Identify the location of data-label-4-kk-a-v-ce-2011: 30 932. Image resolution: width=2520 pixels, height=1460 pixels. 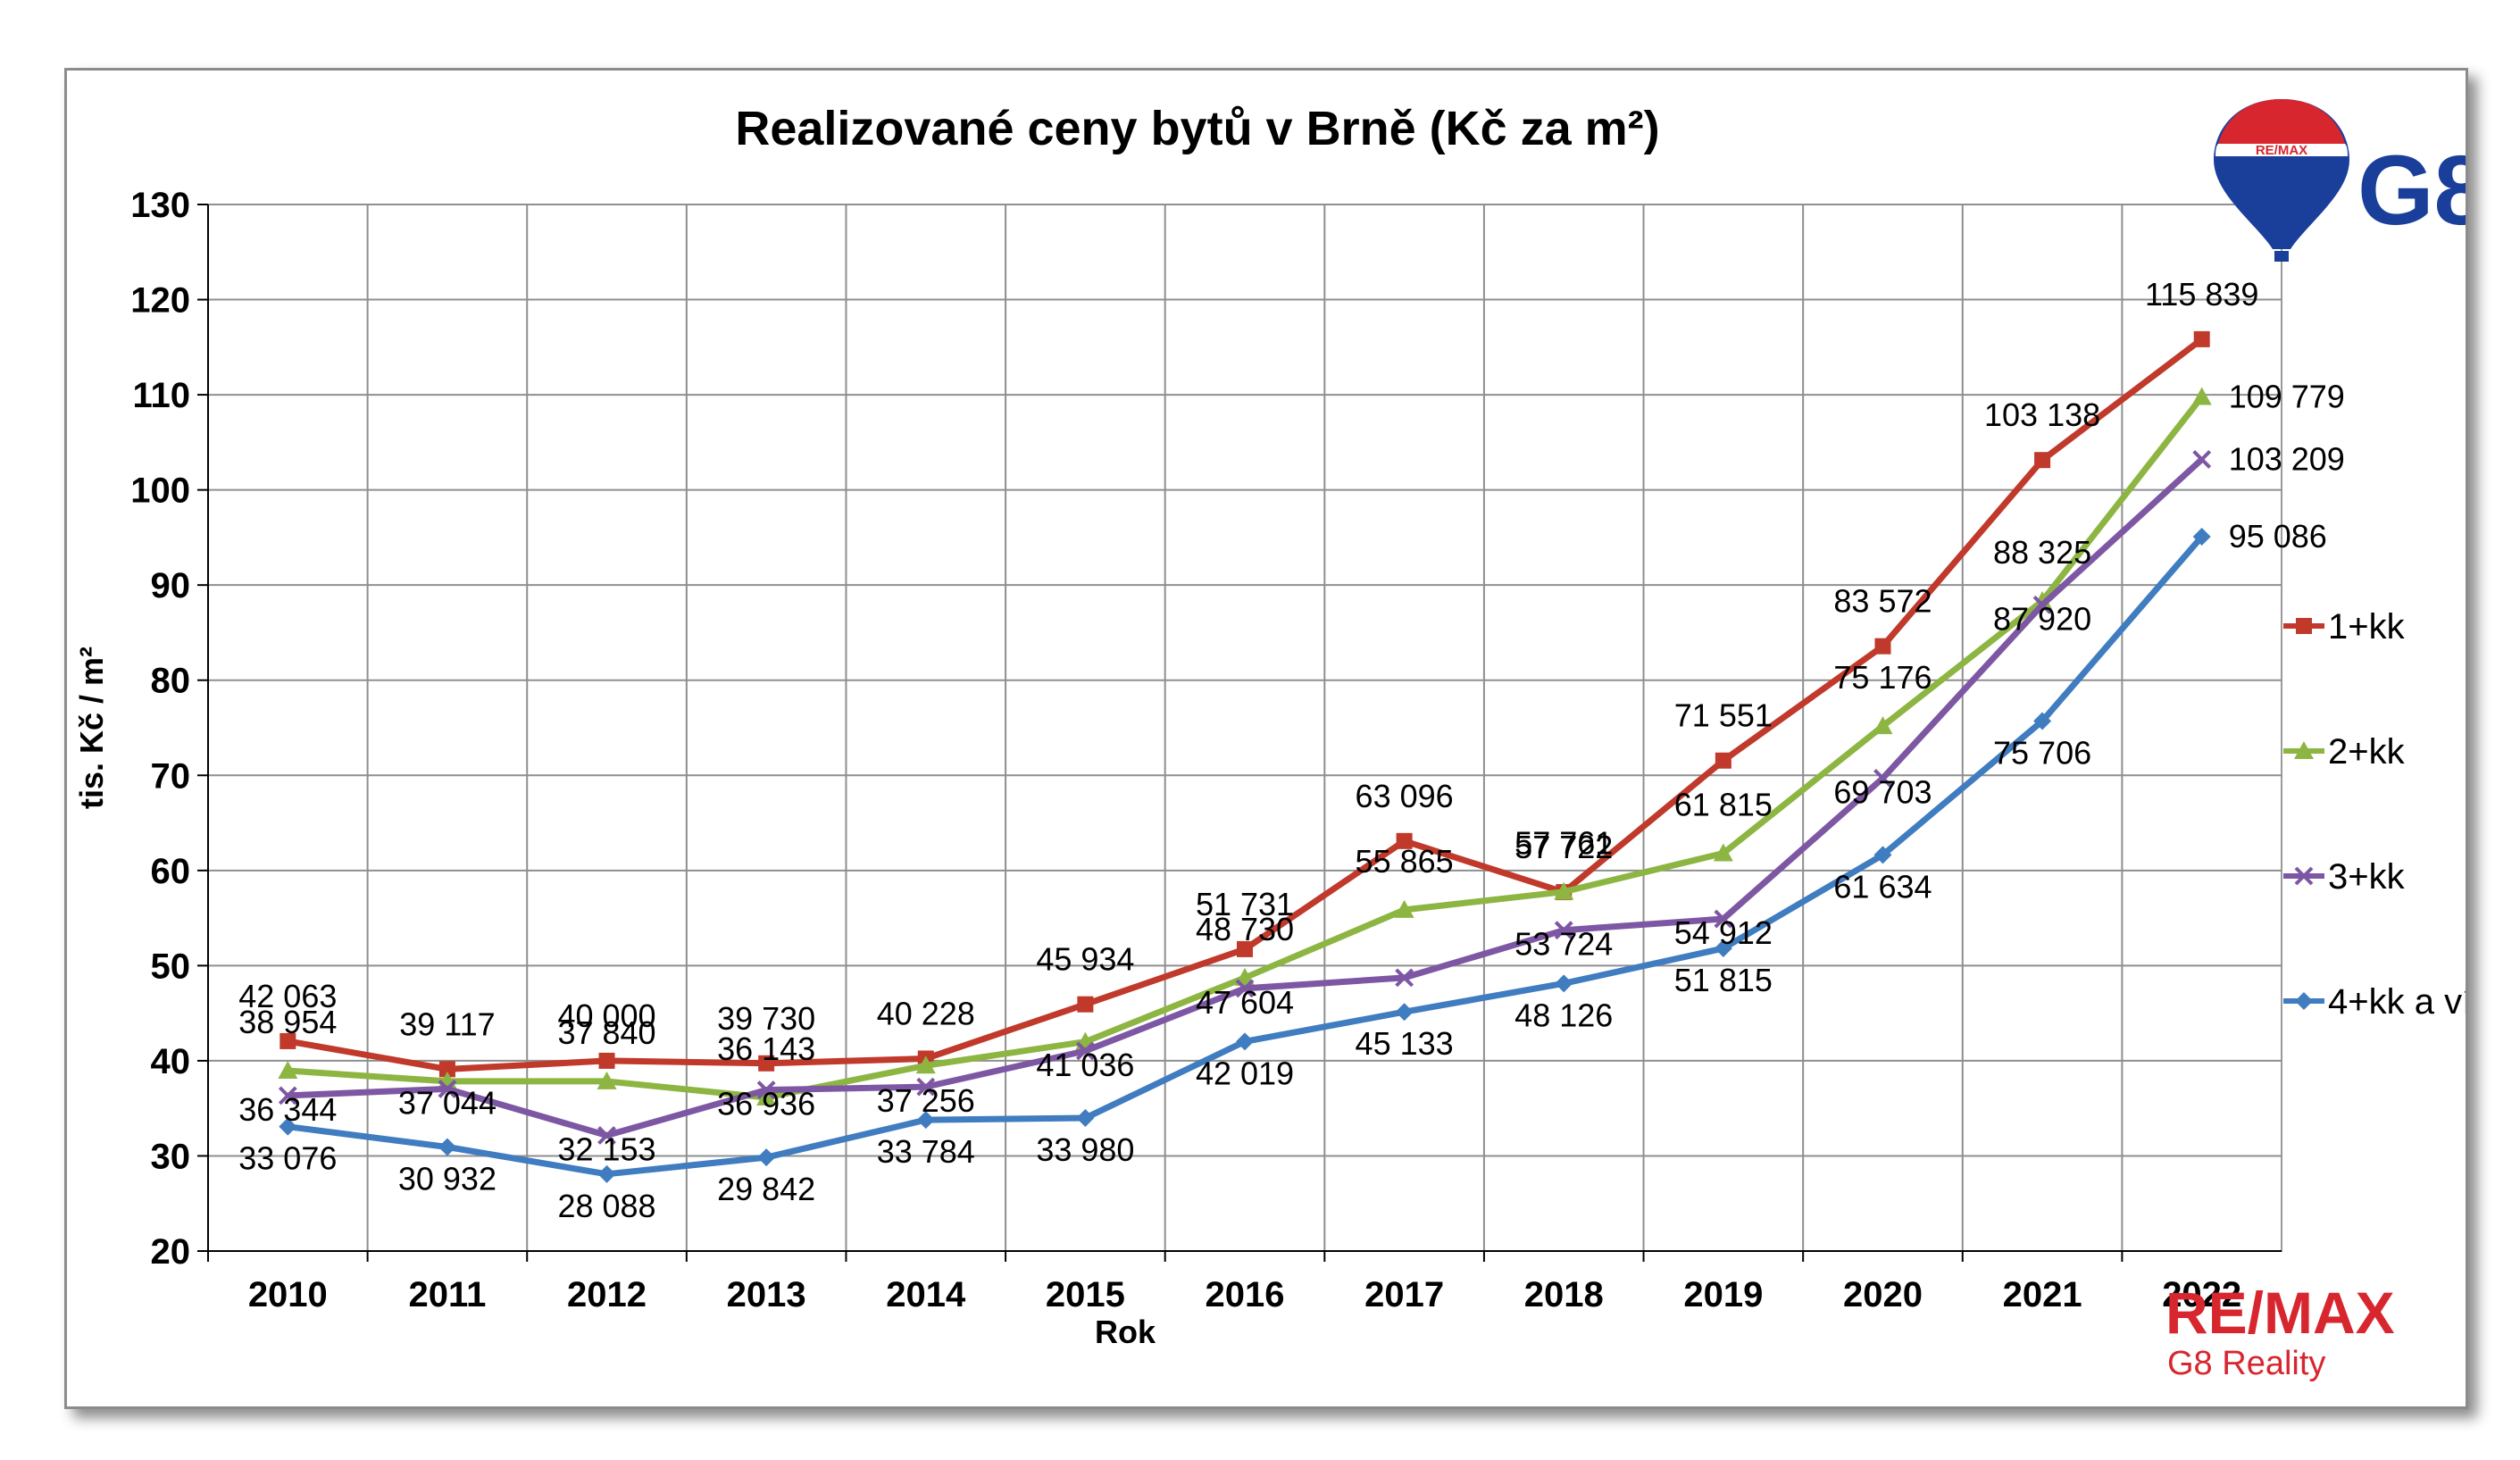
(447, 1179).